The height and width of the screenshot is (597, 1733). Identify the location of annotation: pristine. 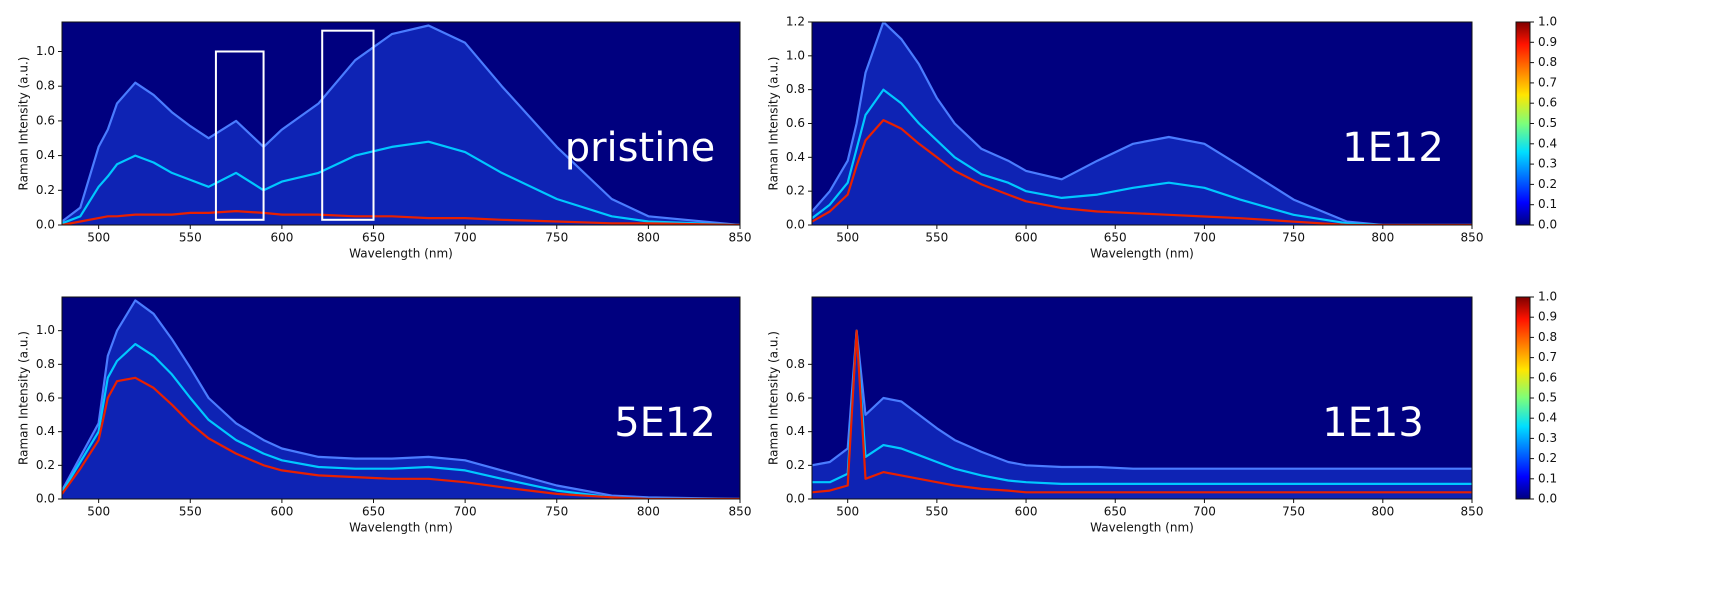
(640, 148).